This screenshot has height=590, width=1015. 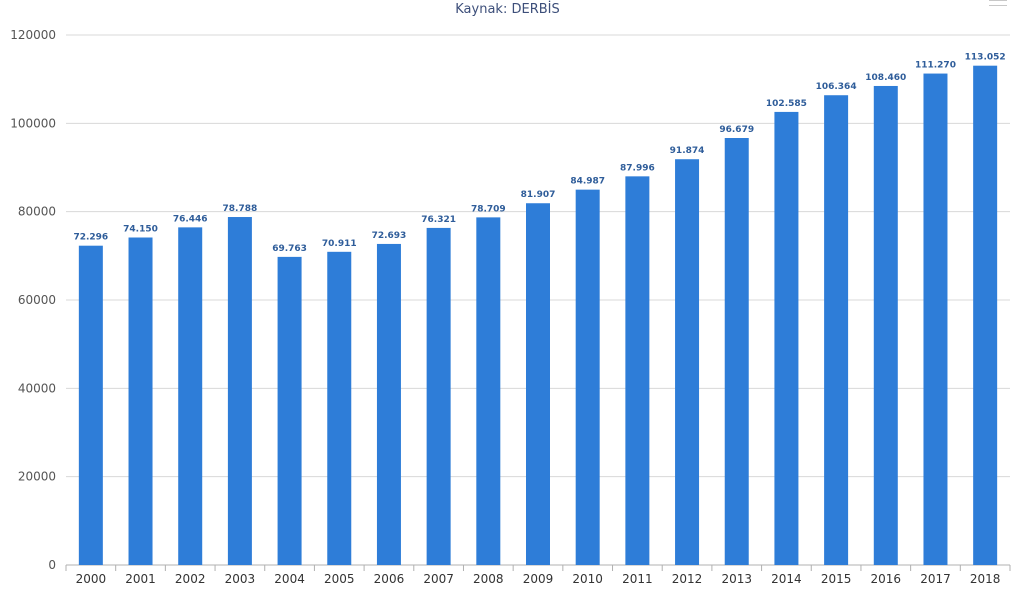 I want to click on data-label: 113.052, so click(x=985, y=58).